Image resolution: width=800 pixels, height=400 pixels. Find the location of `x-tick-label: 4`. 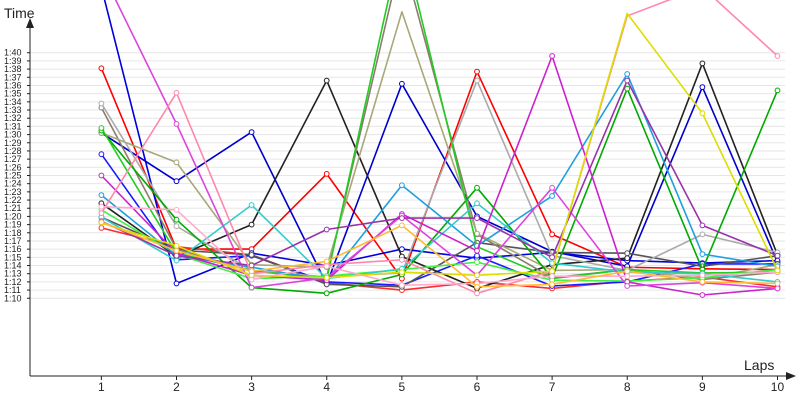

x-tick-label: 4 is located at coordinates (326, 387).